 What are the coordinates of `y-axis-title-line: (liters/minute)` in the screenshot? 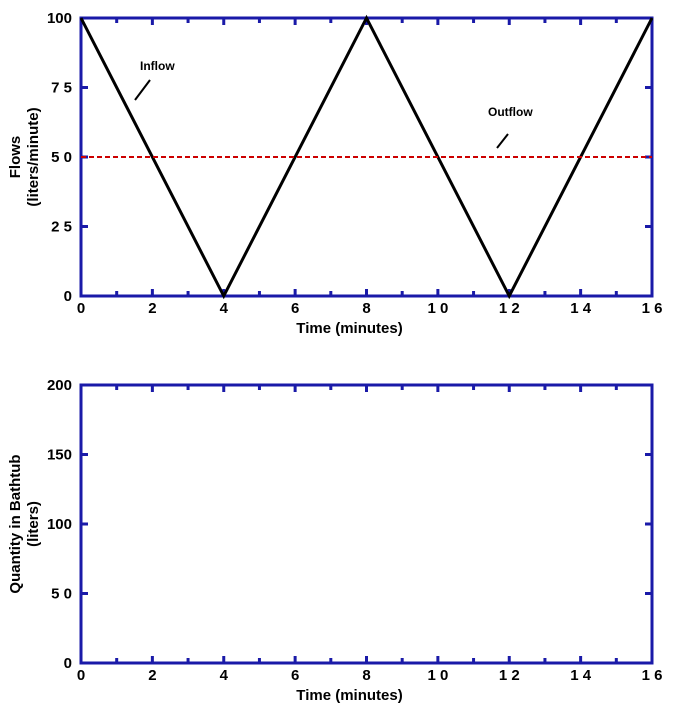 It's located at (33, 156).